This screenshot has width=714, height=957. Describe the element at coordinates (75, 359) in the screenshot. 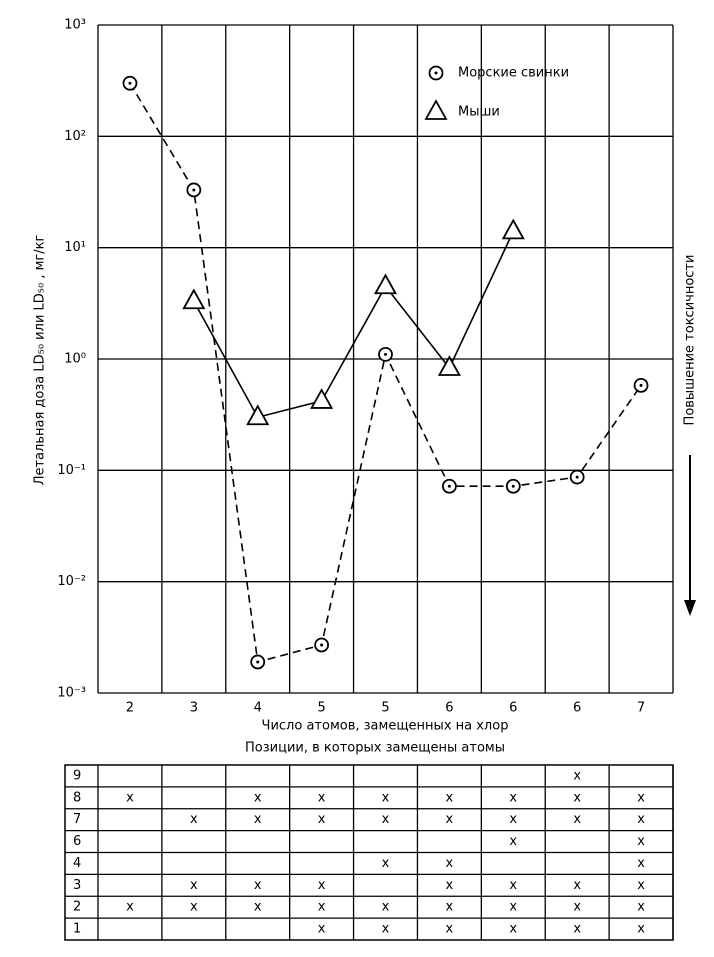

I see `y-tick-label: 10⁰` at that location.